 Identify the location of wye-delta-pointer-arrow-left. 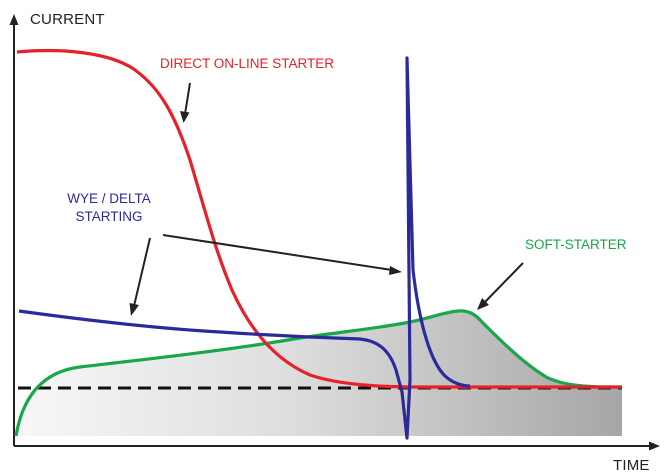
(142, 272).